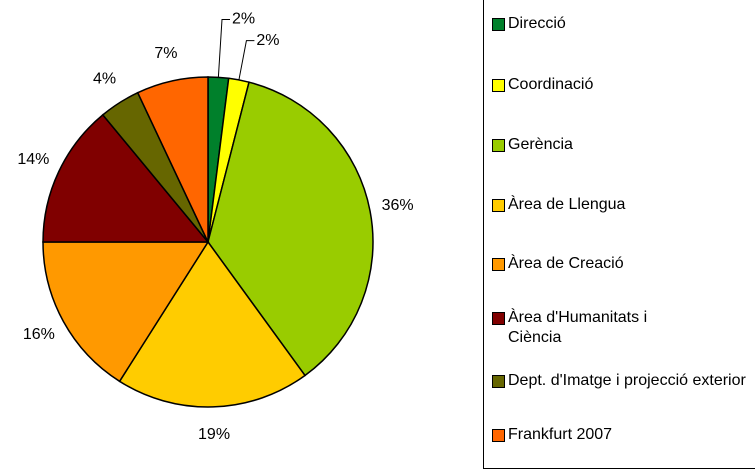  Describe the element at coordinates (214, 434) in the screenshot. I see `data-label: 19%` at that location.